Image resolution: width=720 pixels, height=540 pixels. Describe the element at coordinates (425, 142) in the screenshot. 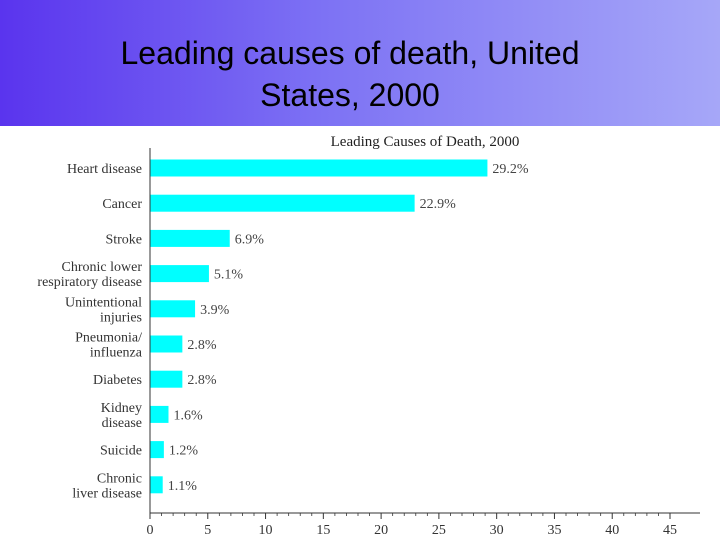

I see `chart-title: Leading Causes of Death, 2000` at that location.